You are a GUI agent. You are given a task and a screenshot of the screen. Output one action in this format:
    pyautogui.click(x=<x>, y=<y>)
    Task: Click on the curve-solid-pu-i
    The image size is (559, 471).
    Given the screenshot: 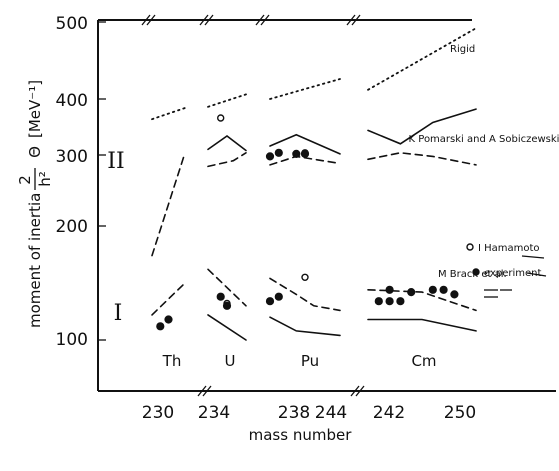 What is the action you would take?
    pyautogui.click(x=305, y=326)
    